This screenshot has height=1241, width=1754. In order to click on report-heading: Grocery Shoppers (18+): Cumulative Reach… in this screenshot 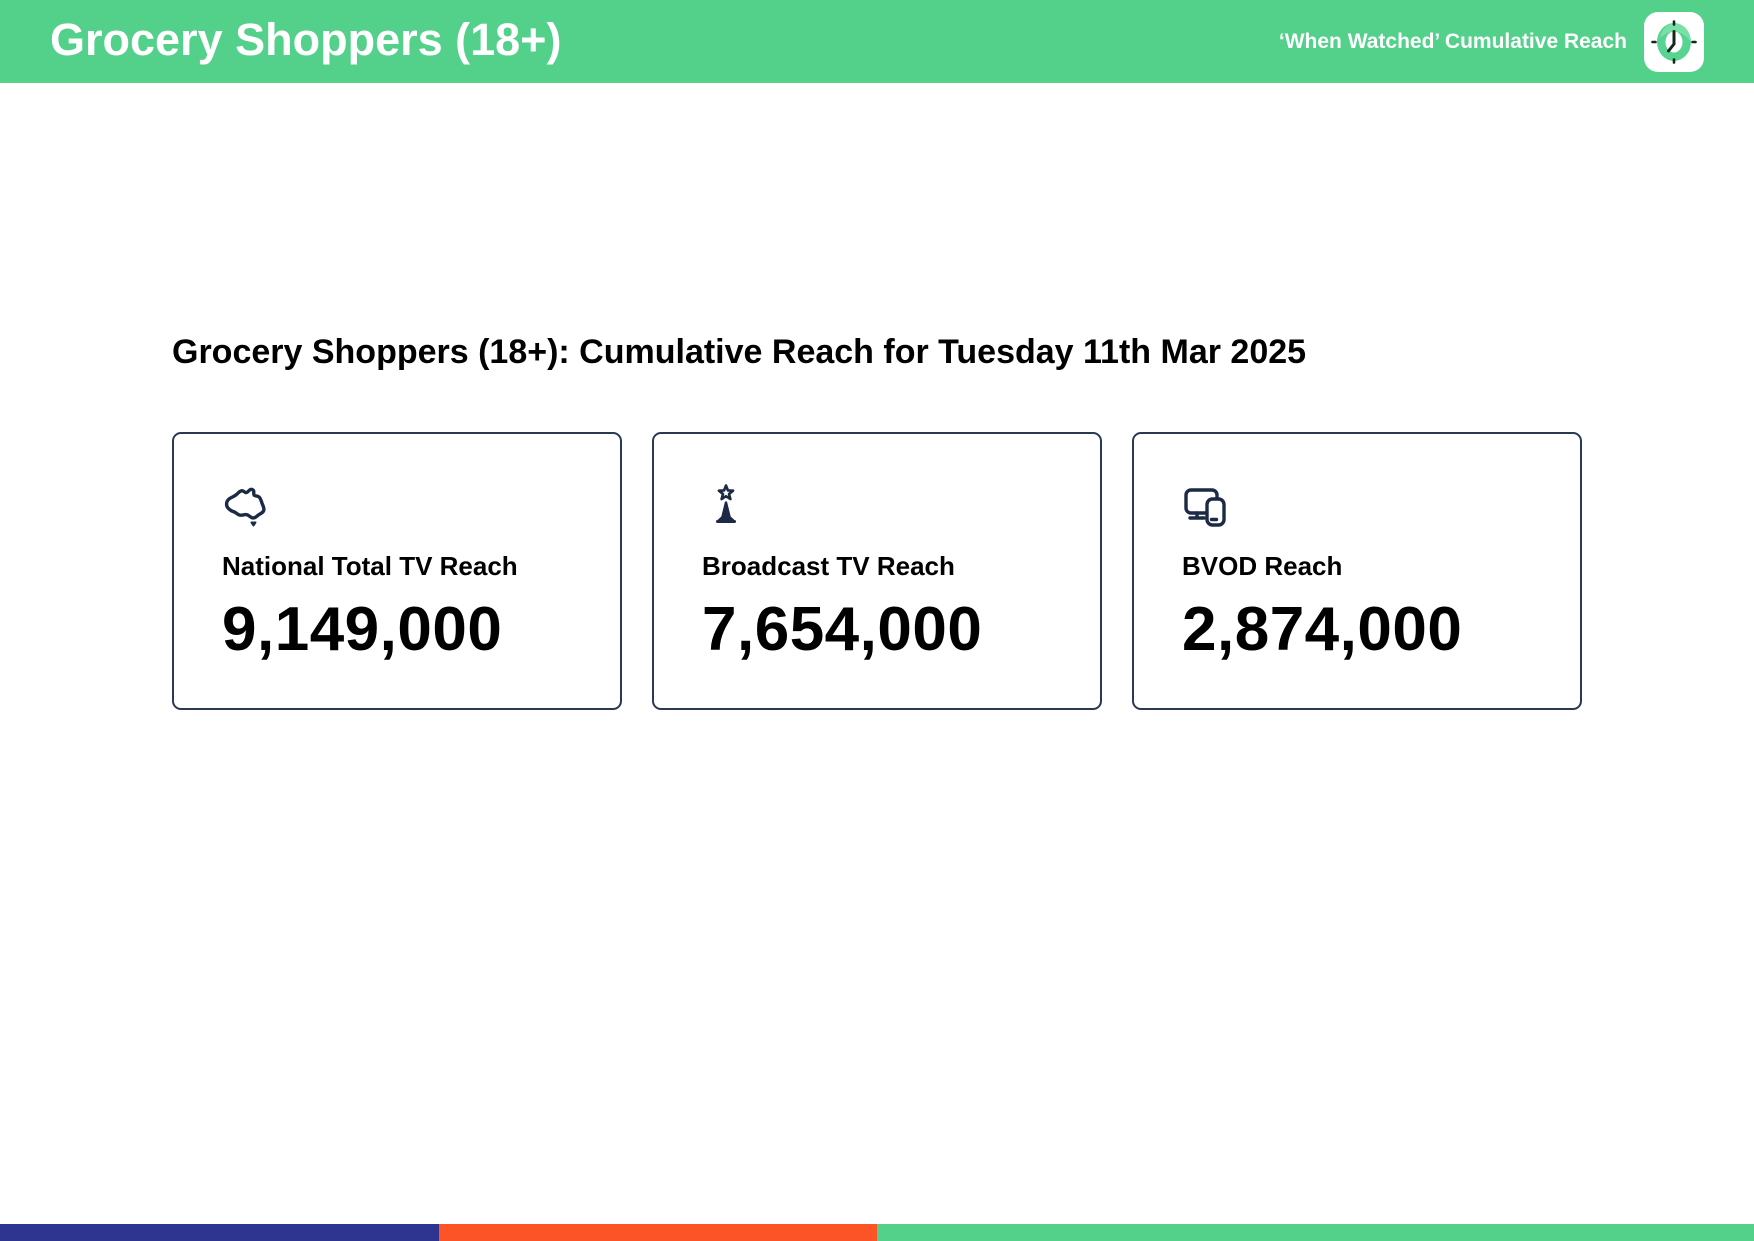, I will do `click(739, 352)`.